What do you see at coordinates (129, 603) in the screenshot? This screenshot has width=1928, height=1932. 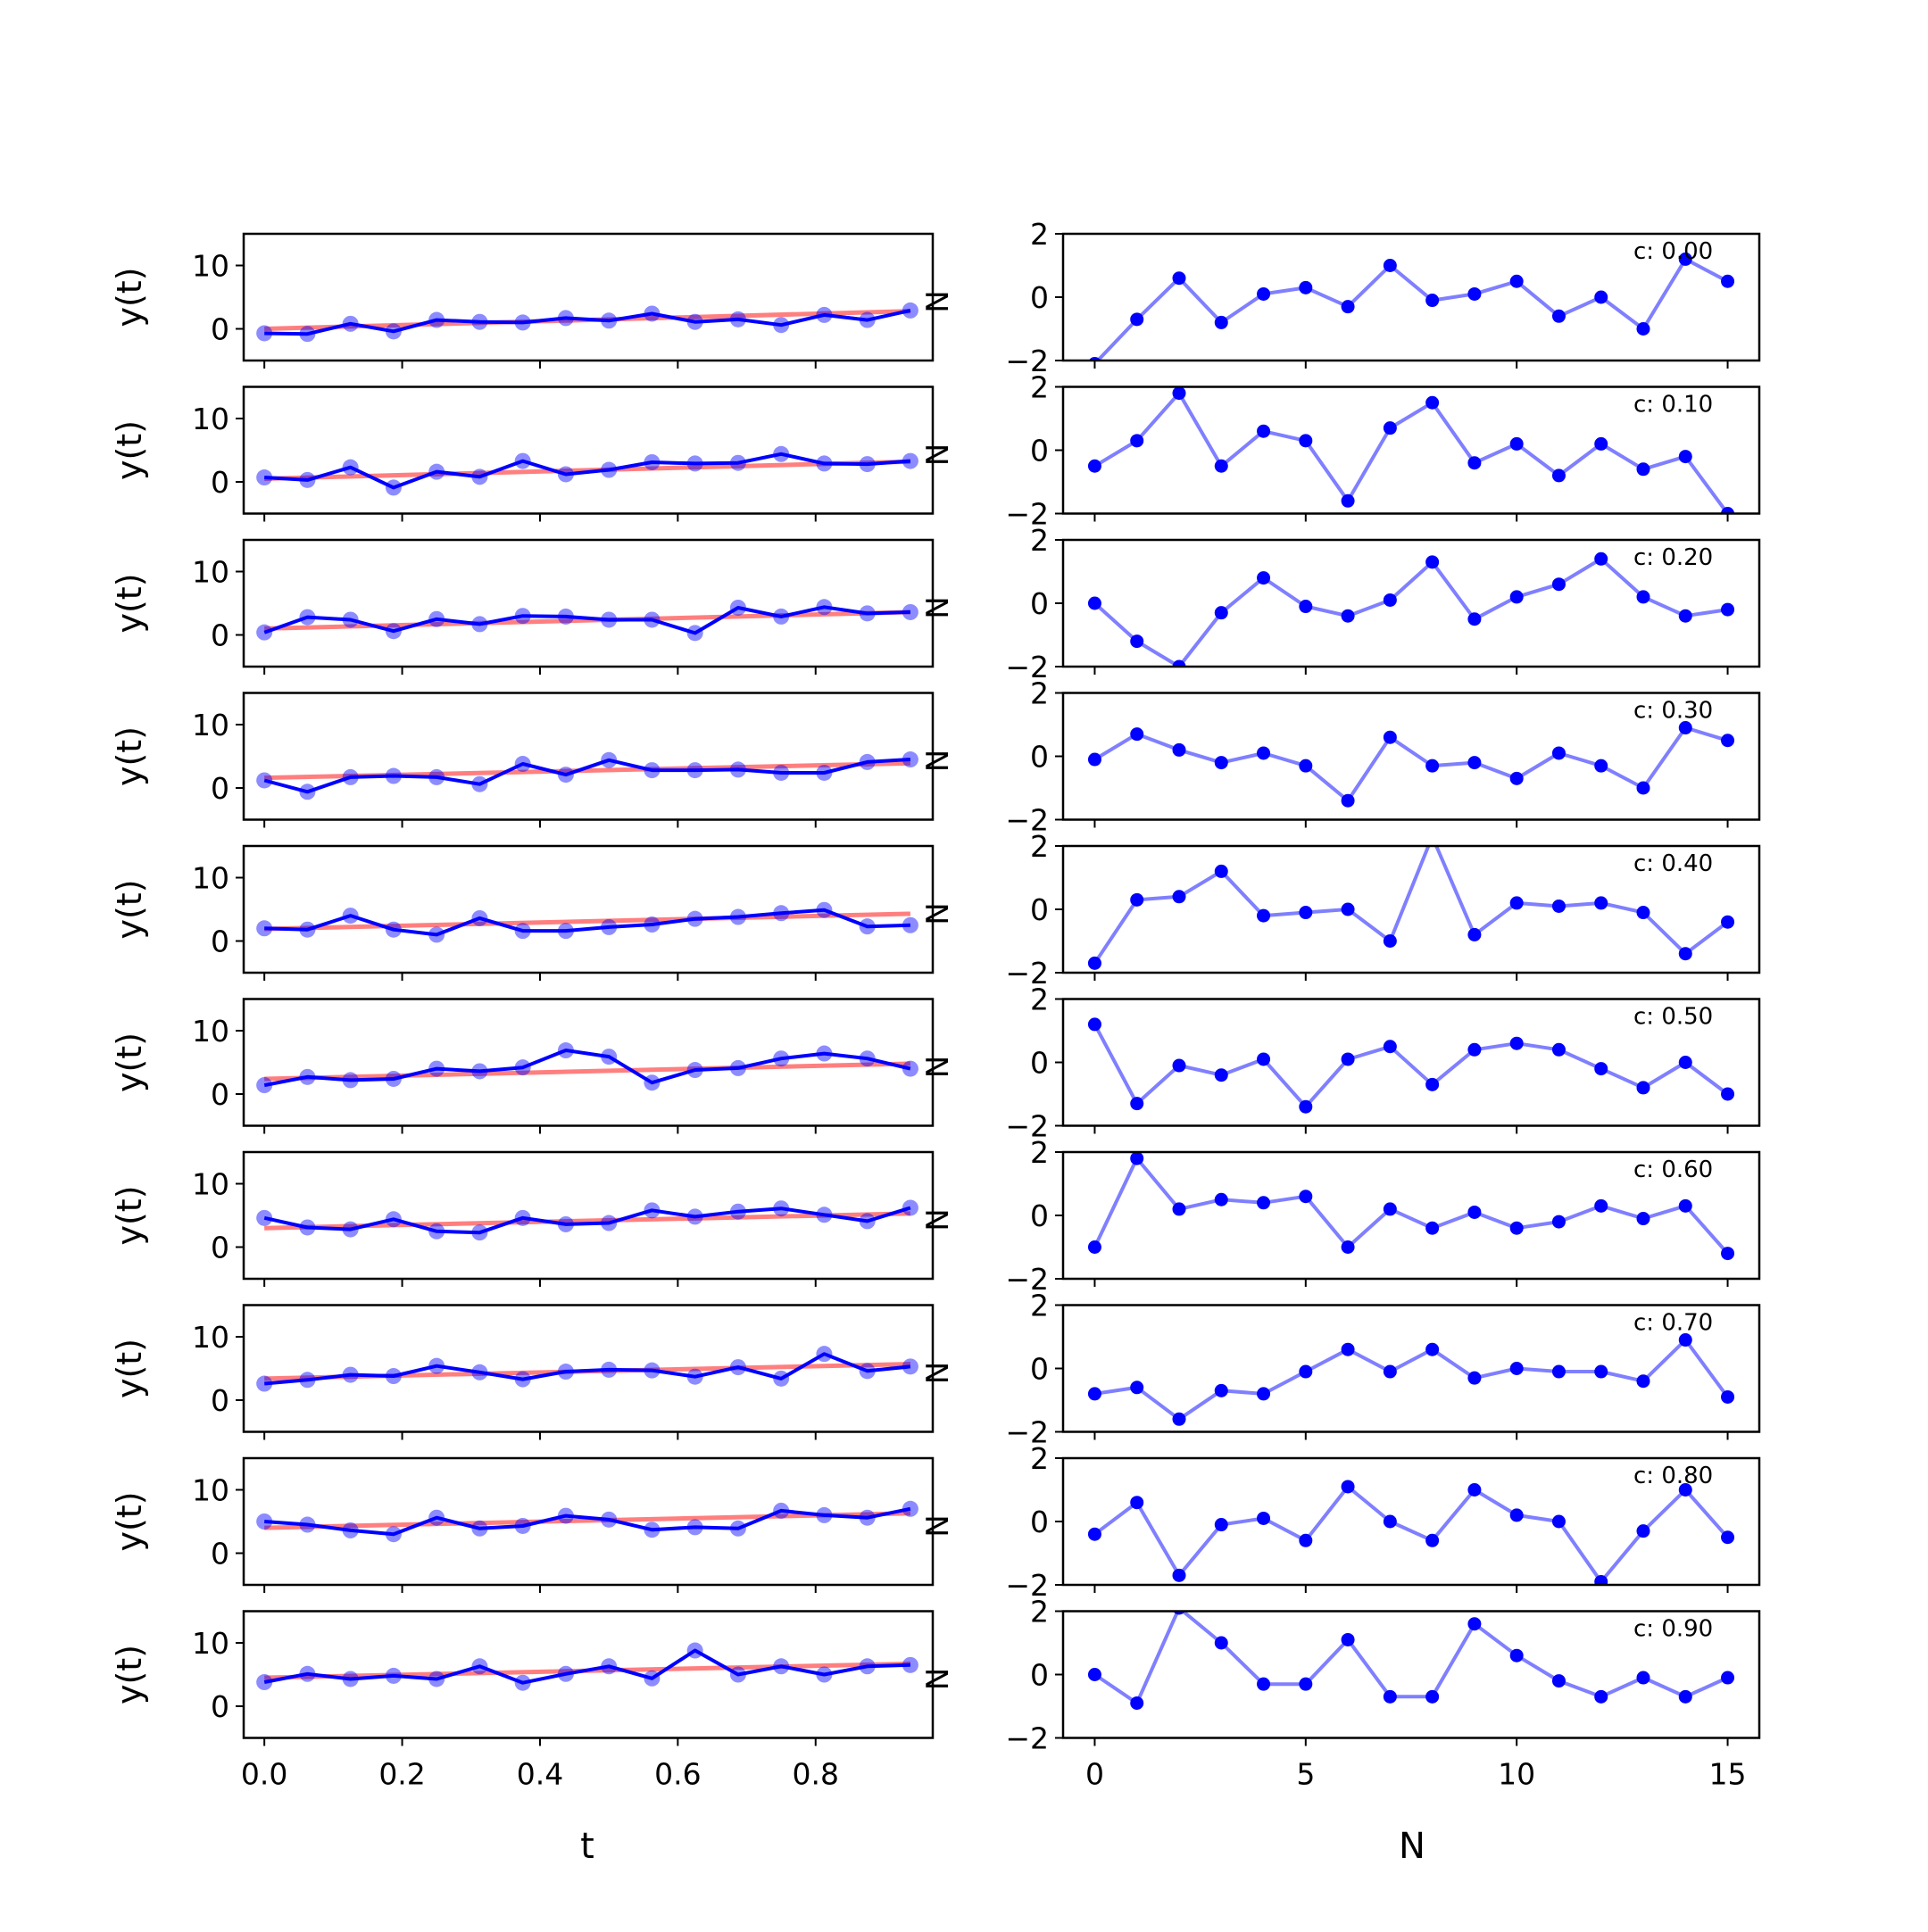 I see `left-y-axis-label: y(t)` at bounding box center [129, 603].